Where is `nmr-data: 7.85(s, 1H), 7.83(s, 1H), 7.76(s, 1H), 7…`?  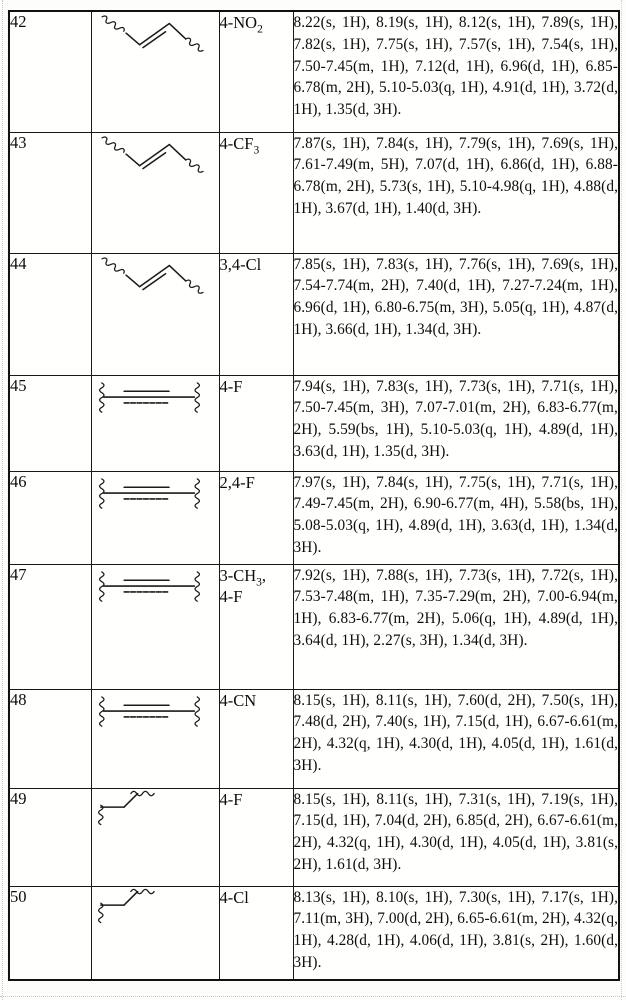
nmr-data: 7.85(s, 1H), 7.83(s, 1H), 7.76(s, 1H), 7… is located at coordinates (455, 296).